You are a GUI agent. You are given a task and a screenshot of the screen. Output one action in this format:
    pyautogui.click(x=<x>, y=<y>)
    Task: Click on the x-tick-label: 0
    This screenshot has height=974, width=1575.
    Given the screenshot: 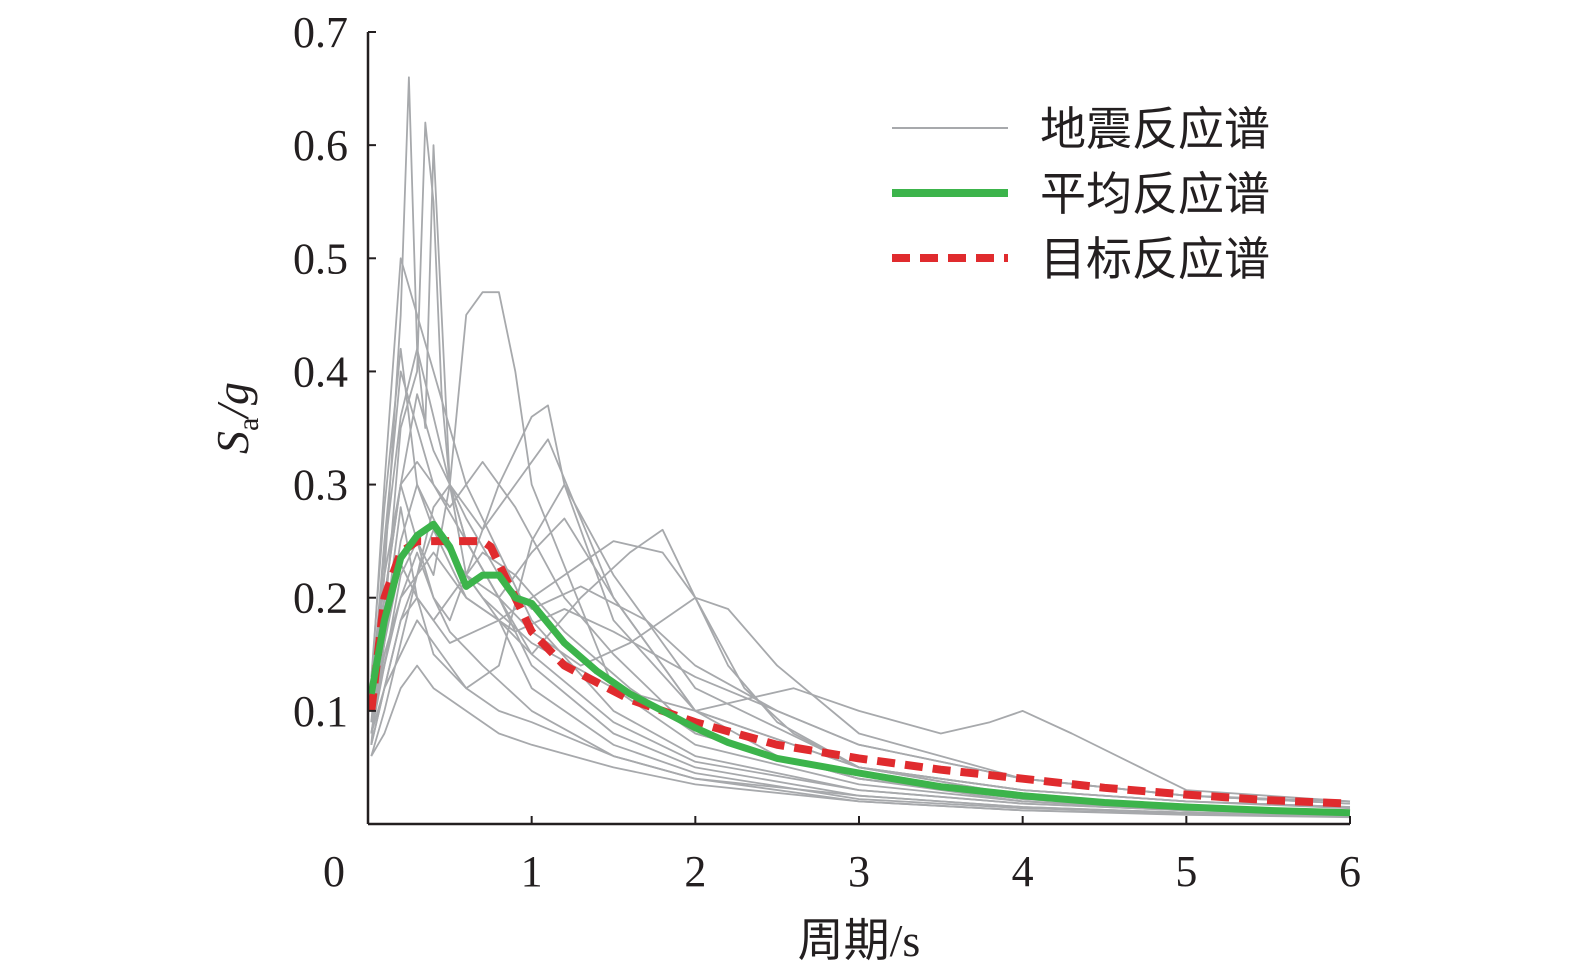 What is the action you would take?
    pyautogui.click(x=334, y=871)
    